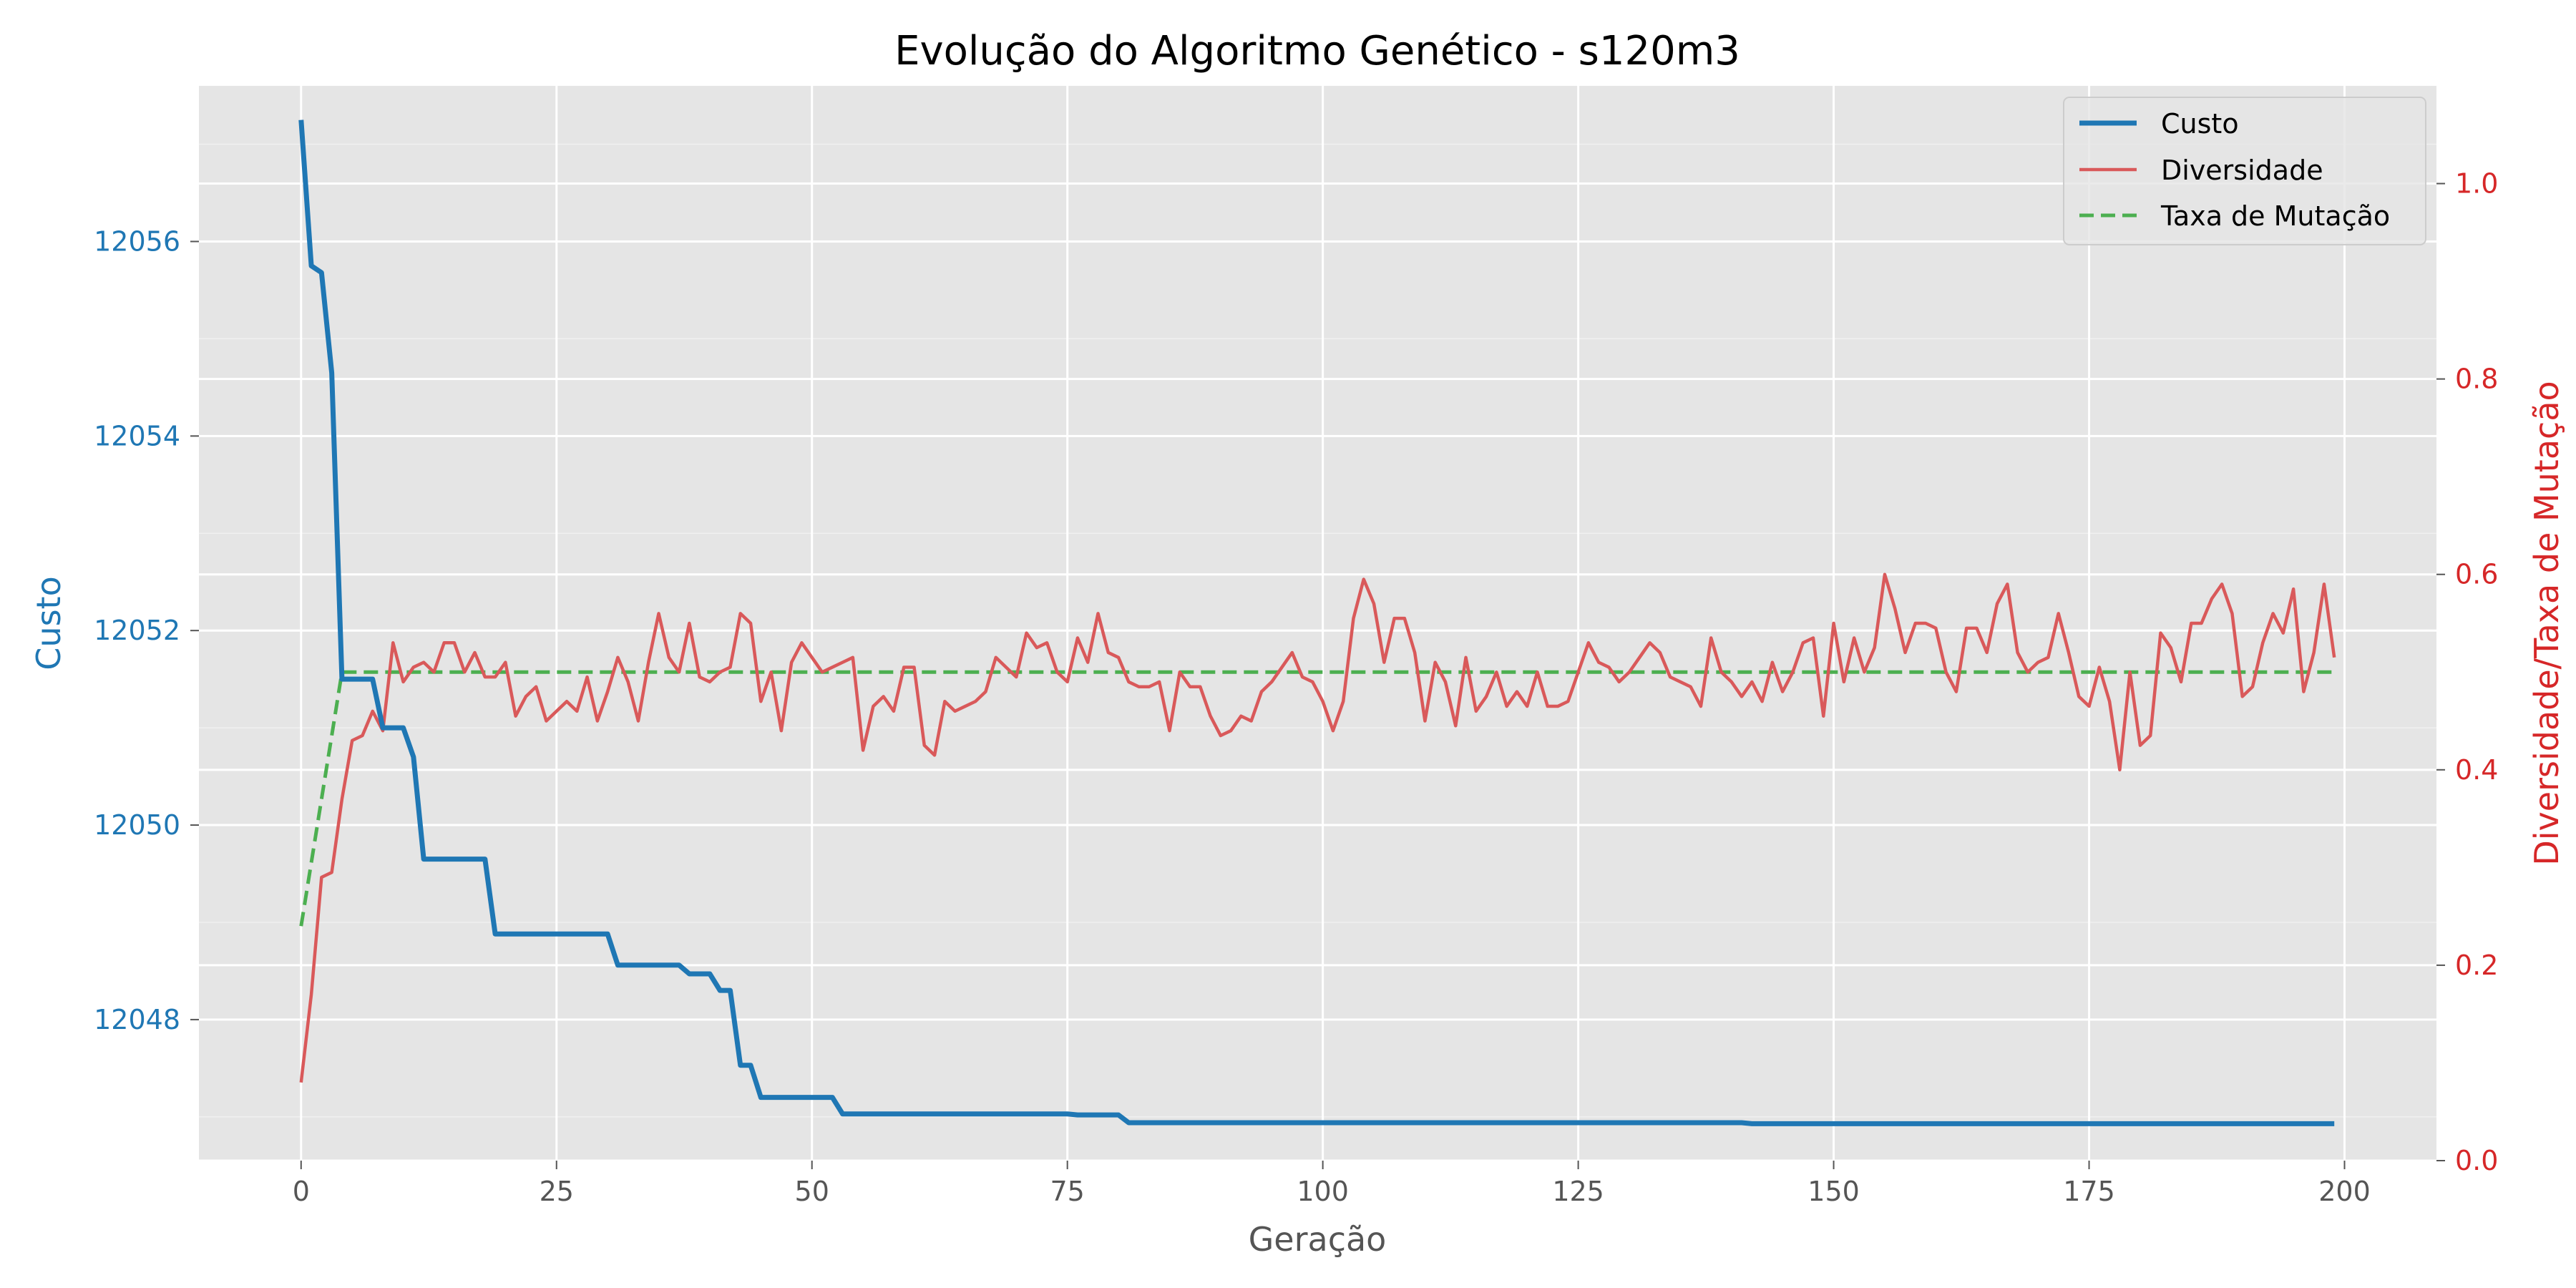  I want to click on legend: Custo Diversidade Taxa de Mutação, so click(2244, 171).